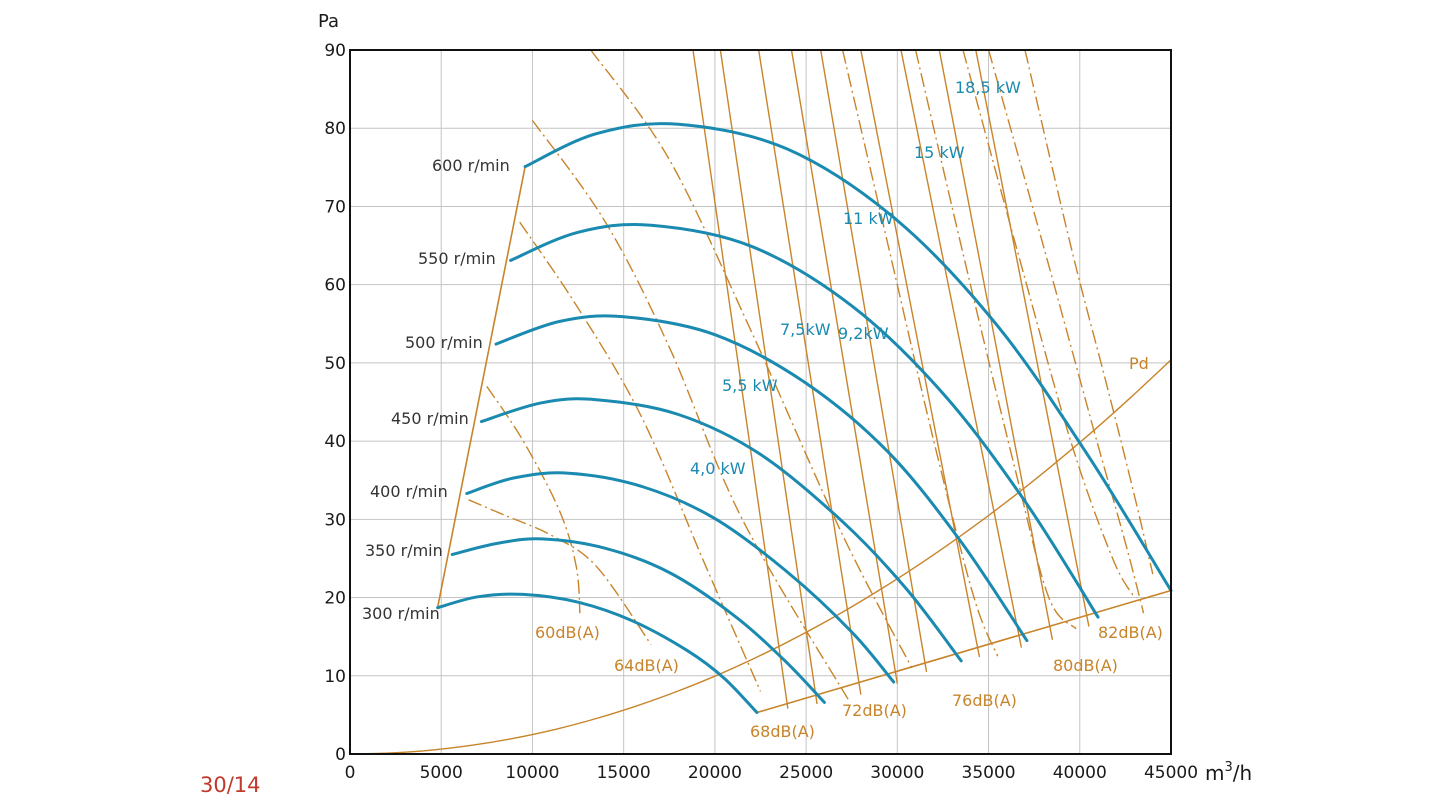  I want to click on x-axis-label-sup: 3, so click(1228, 767).